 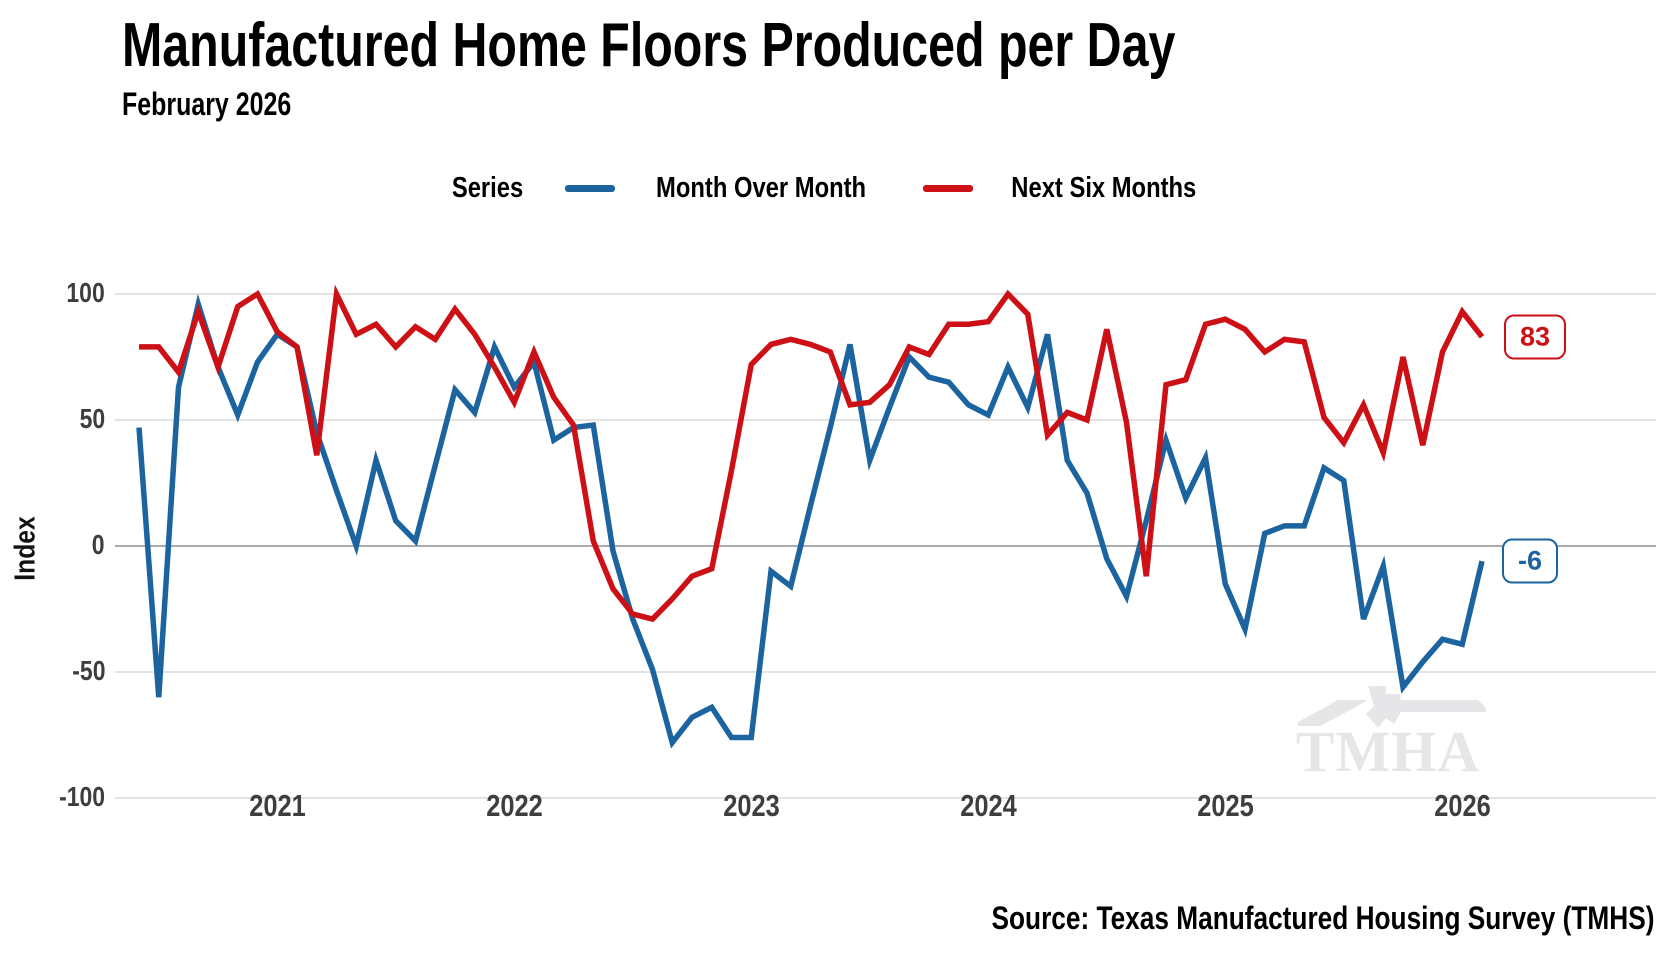 I want to click on y-tick-label: 100, so click(x=85, y=292).